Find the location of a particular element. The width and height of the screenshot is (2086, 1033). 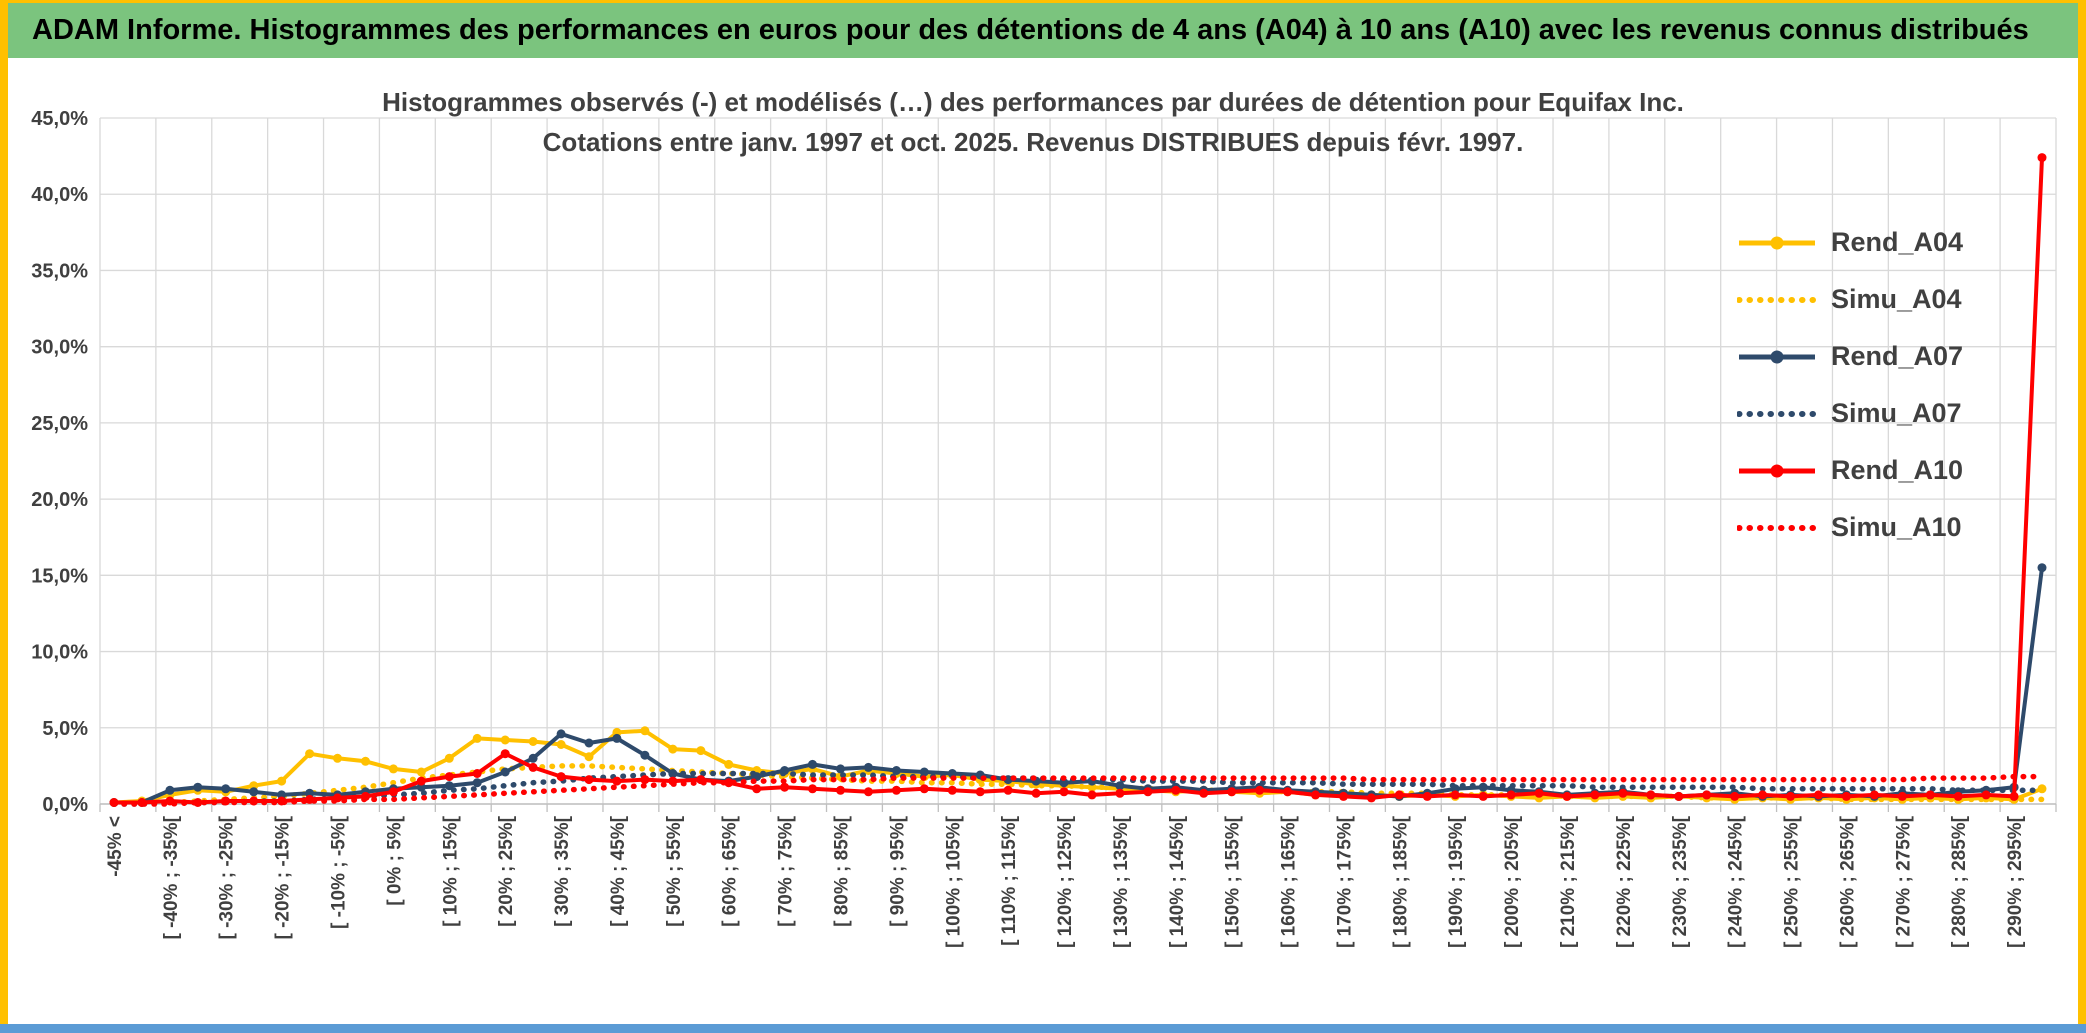

x-tick-label: [ 220% ; 225%[ is located at coordinates (1624, 881).